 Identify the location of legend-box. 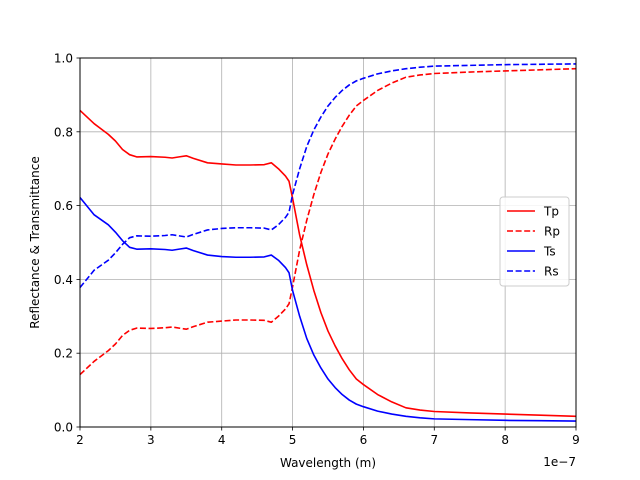
(534, 241).